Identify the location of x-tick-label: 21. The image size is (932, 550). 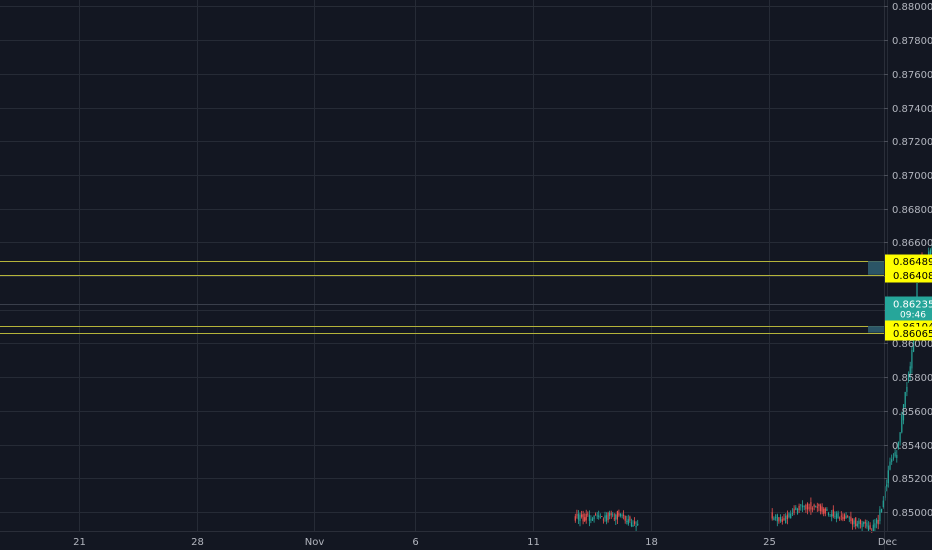
(79, 542).